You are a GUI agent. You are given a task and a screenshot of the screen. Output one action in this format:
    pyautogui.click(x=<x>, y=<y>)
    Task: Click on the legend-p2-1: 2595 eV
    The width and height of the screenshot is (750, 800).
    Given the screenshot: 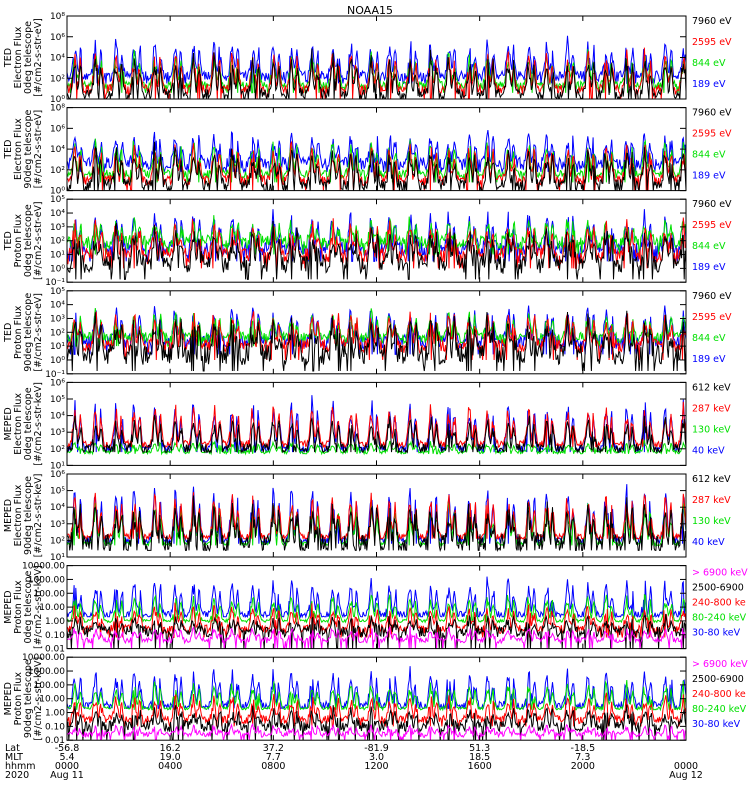 What is the action you would take?
    pyautogui.click(x=712, y=134)
    